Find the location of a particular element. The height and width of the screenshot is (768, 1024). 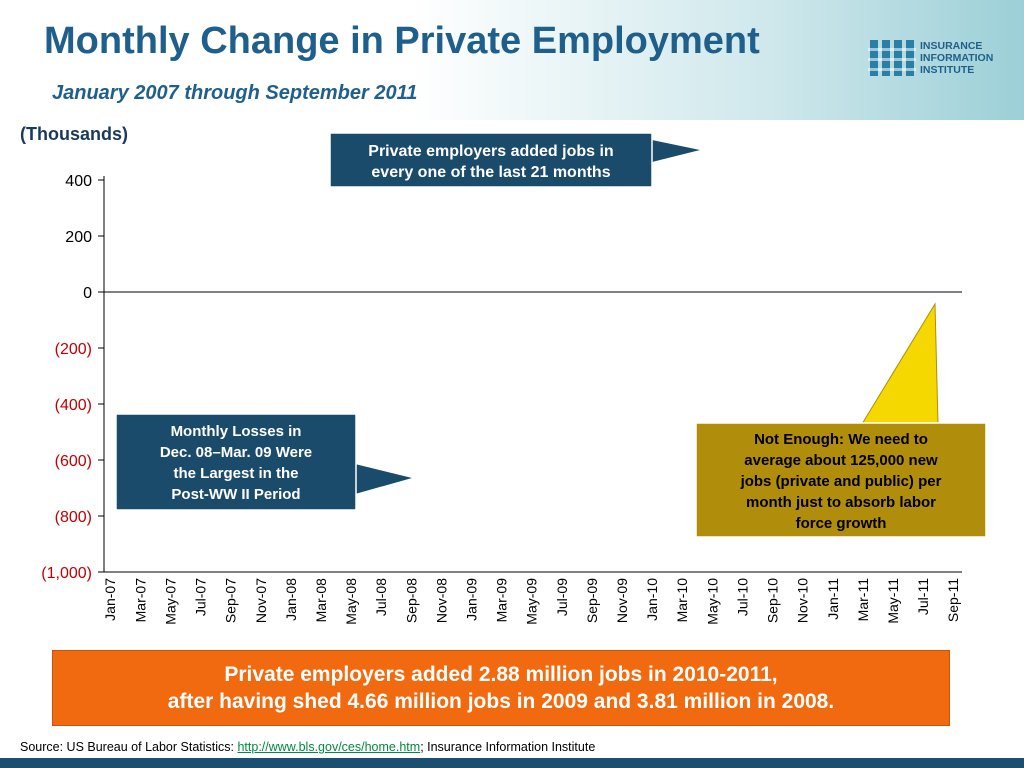

y-tick-label: (1,000) is located at coordinates (66, 573).